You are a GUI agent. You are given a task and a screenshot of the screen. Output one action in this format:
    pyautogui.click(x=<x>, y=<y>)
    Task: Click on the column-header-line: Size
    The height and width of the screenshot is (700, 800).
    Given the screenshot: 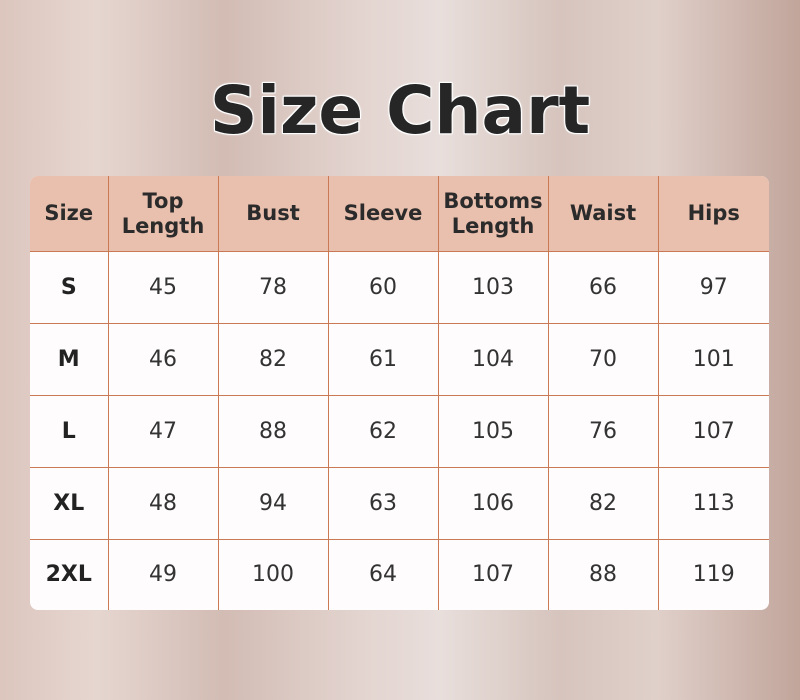 What is the action you would take?
    pyautogui.click(x=69, y=213)
    